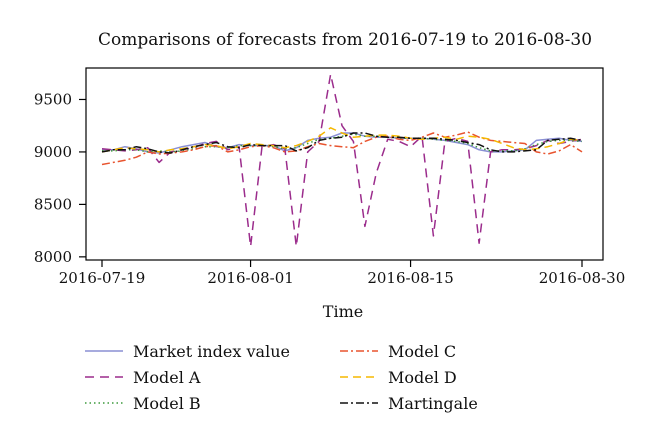 Image resolution: width=660 pixels, height=447 pixels. What do you see at coordinates (167, 403) in the screenshot?
I see `legend-label-model-b: Model B` at bounding box center [167, 403].